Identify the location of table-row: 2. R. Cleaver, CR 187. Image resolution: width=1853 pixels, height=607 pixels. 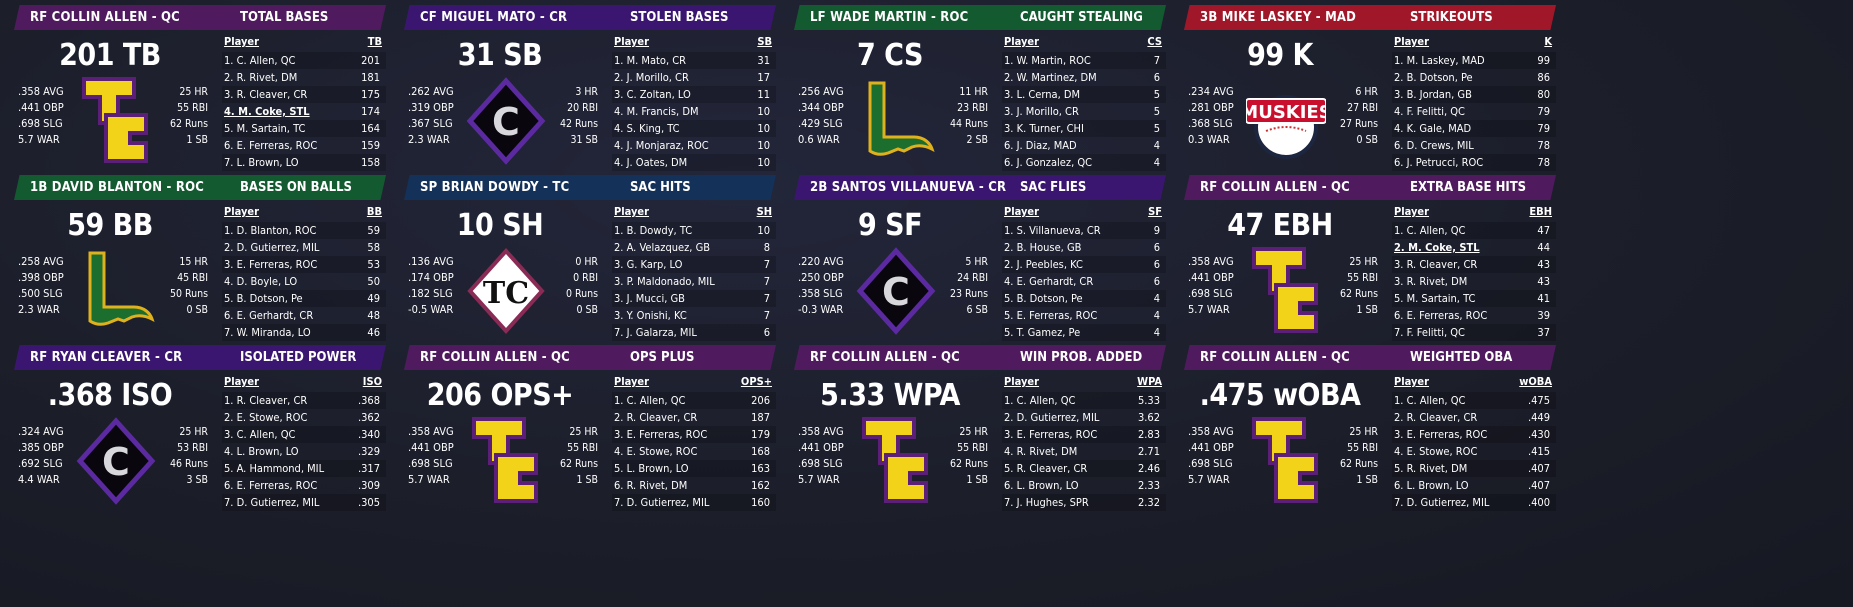
(694, 417).